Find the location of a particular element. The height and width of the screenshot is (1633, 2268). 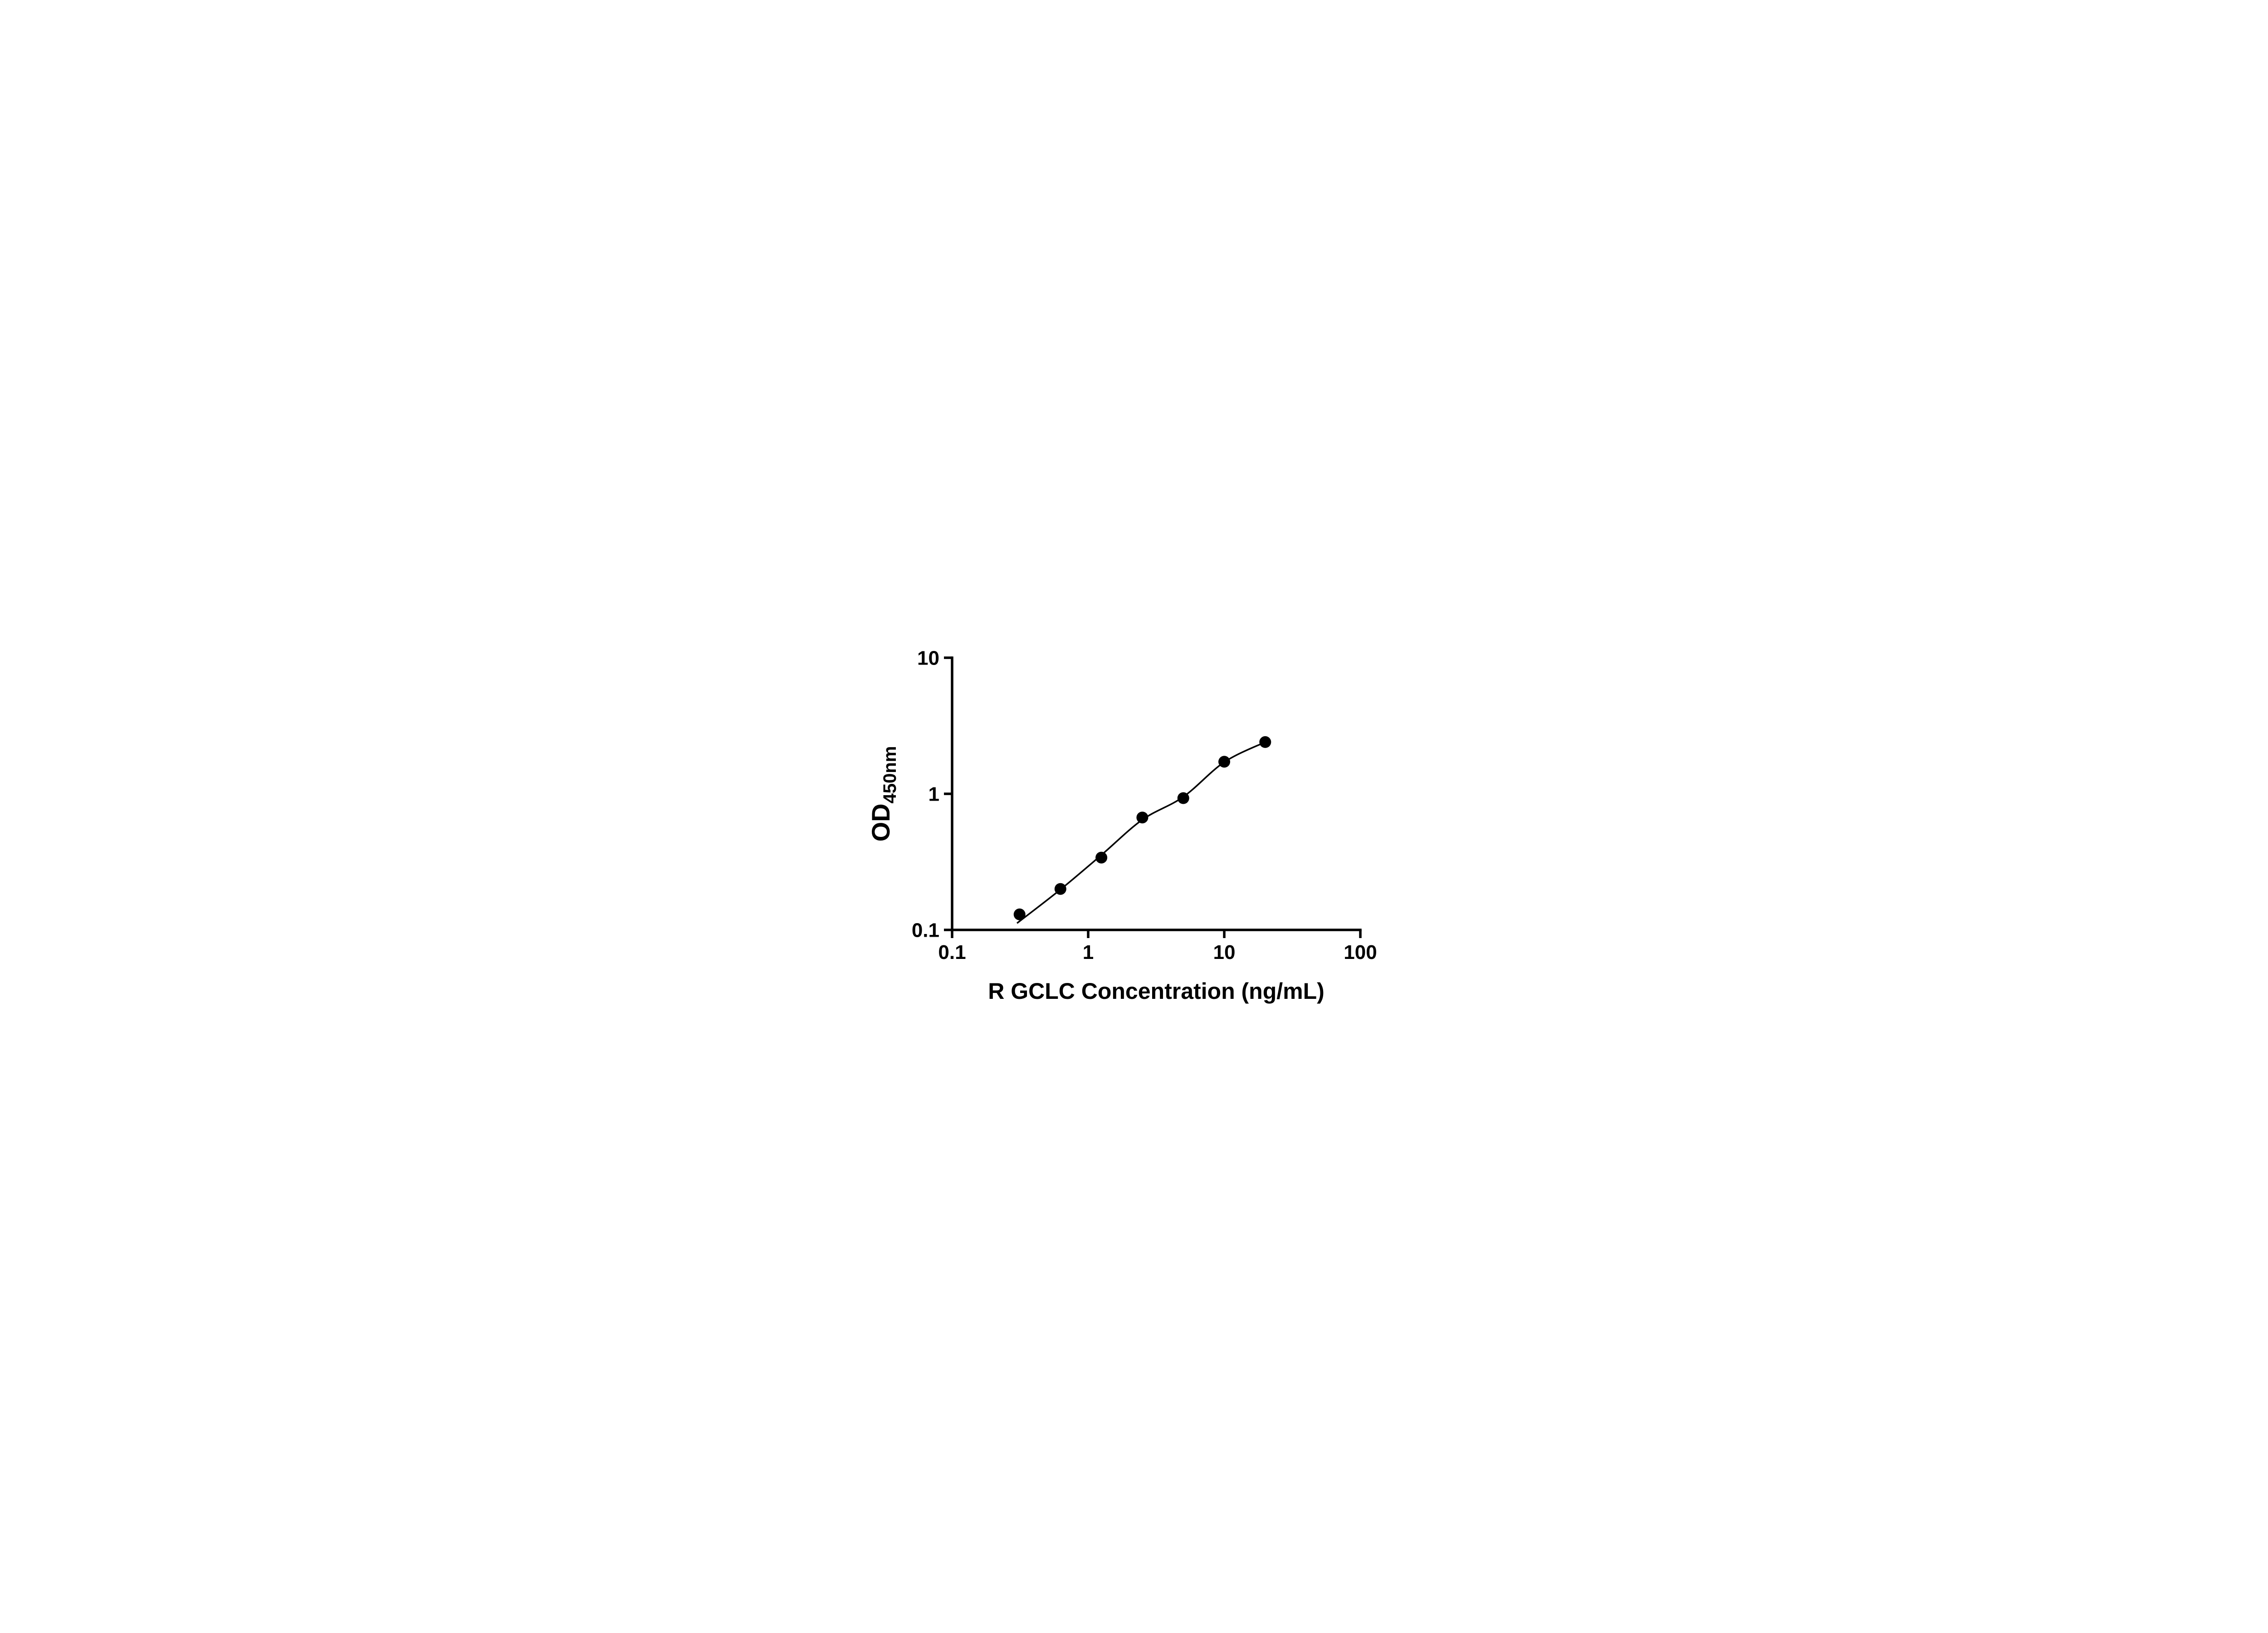

x-tick-label: 0.1 is located at coordinates (952, 952).